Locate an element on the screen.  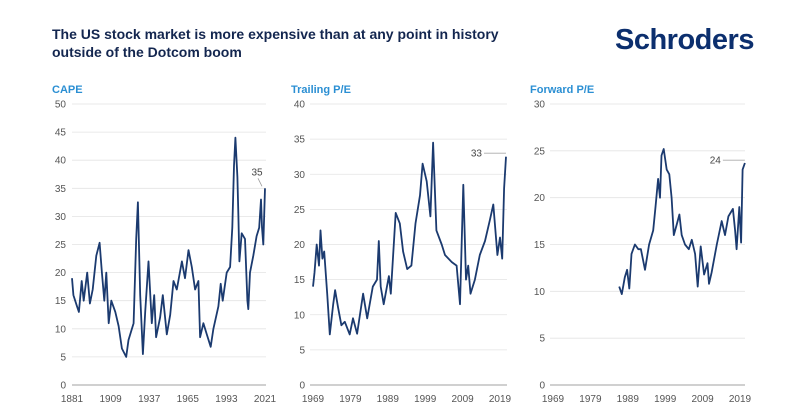
annotation-leader is located at coordinates (260, 182).